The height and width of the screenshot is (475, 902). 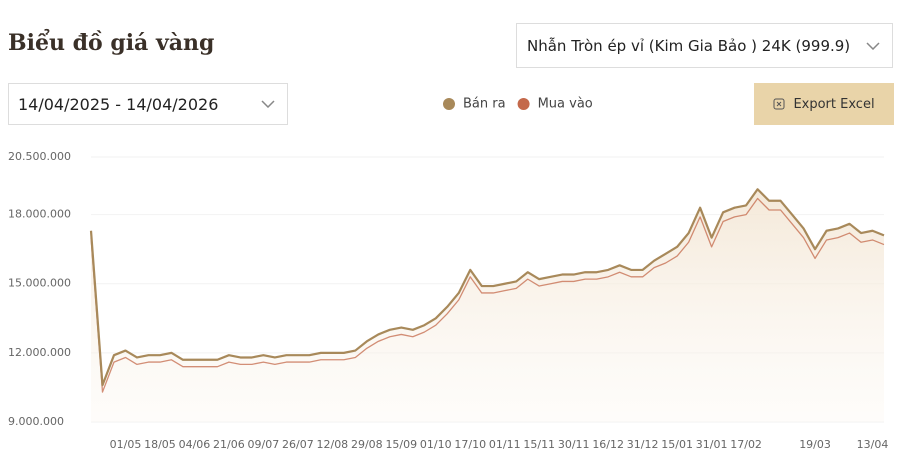 What do you see at coordinates (470, 444) in the screenshot?
I see `x-tick-label: 17/10` at bounding box center [470, 444].